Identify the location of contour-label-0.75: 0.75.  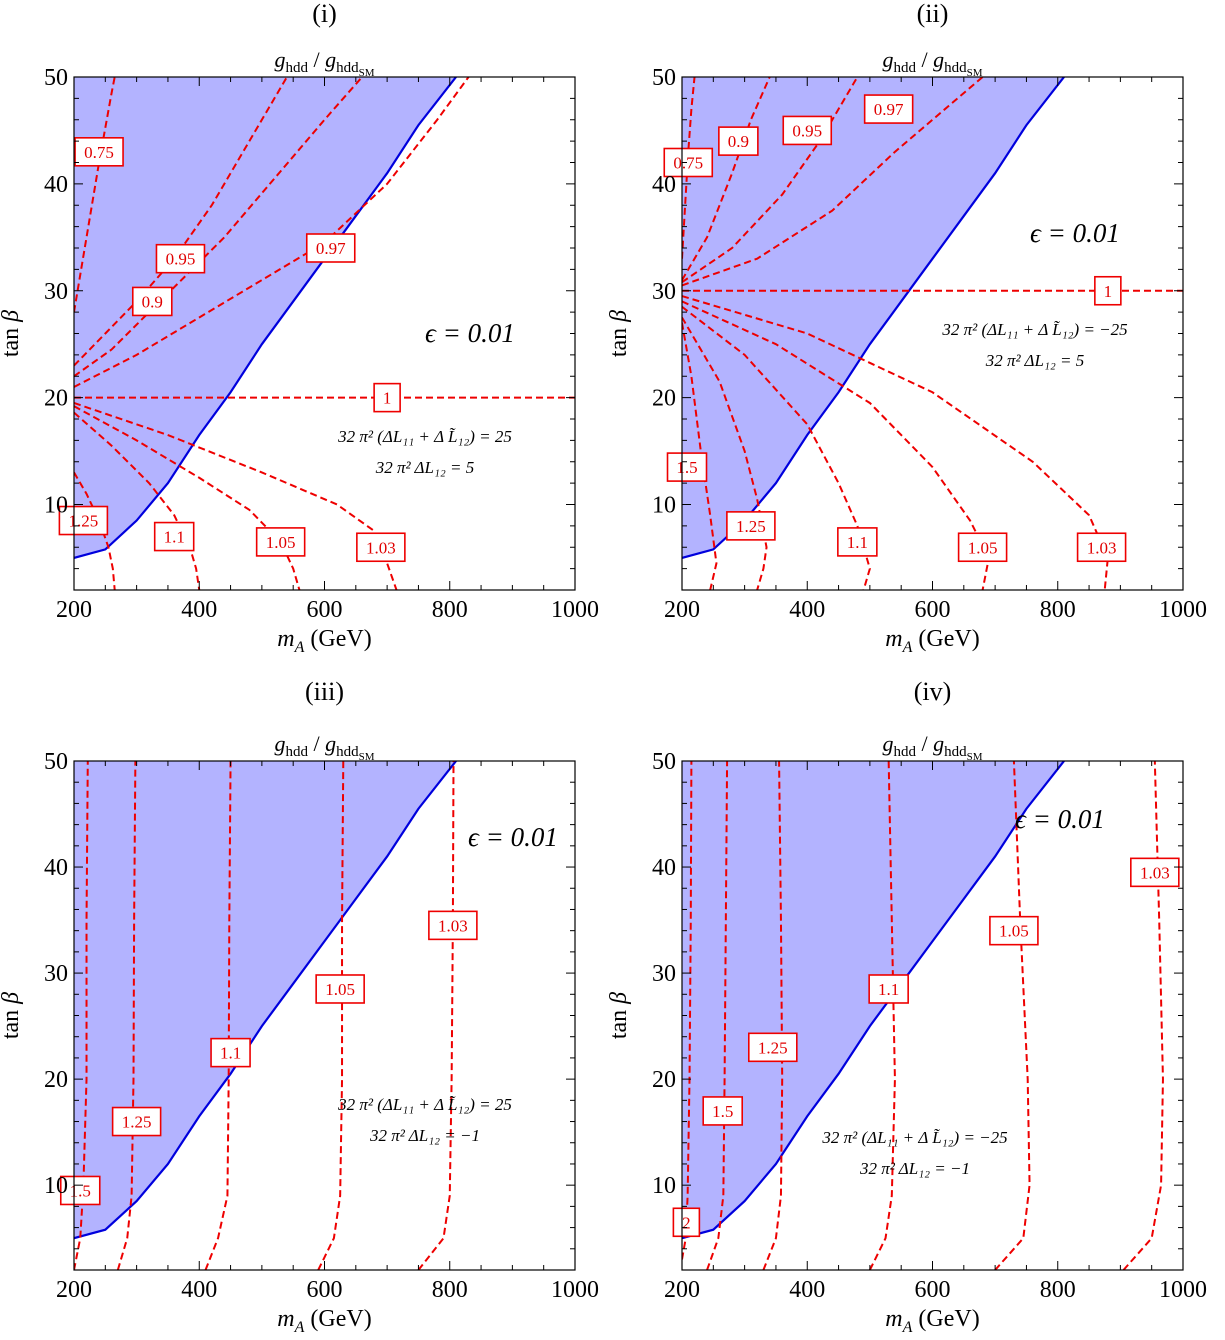
(99, 152).